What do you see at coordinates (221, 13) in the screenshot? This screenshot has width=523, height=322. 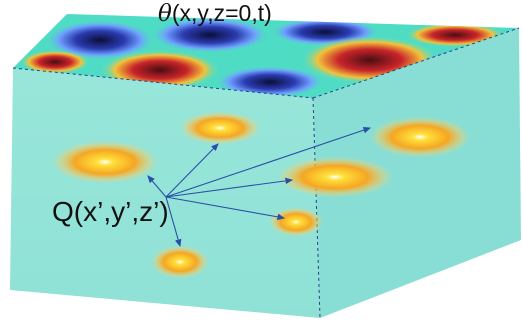 I see `surface-field-args: (x,y,z=0,t)` at bounding box center [221, 13].